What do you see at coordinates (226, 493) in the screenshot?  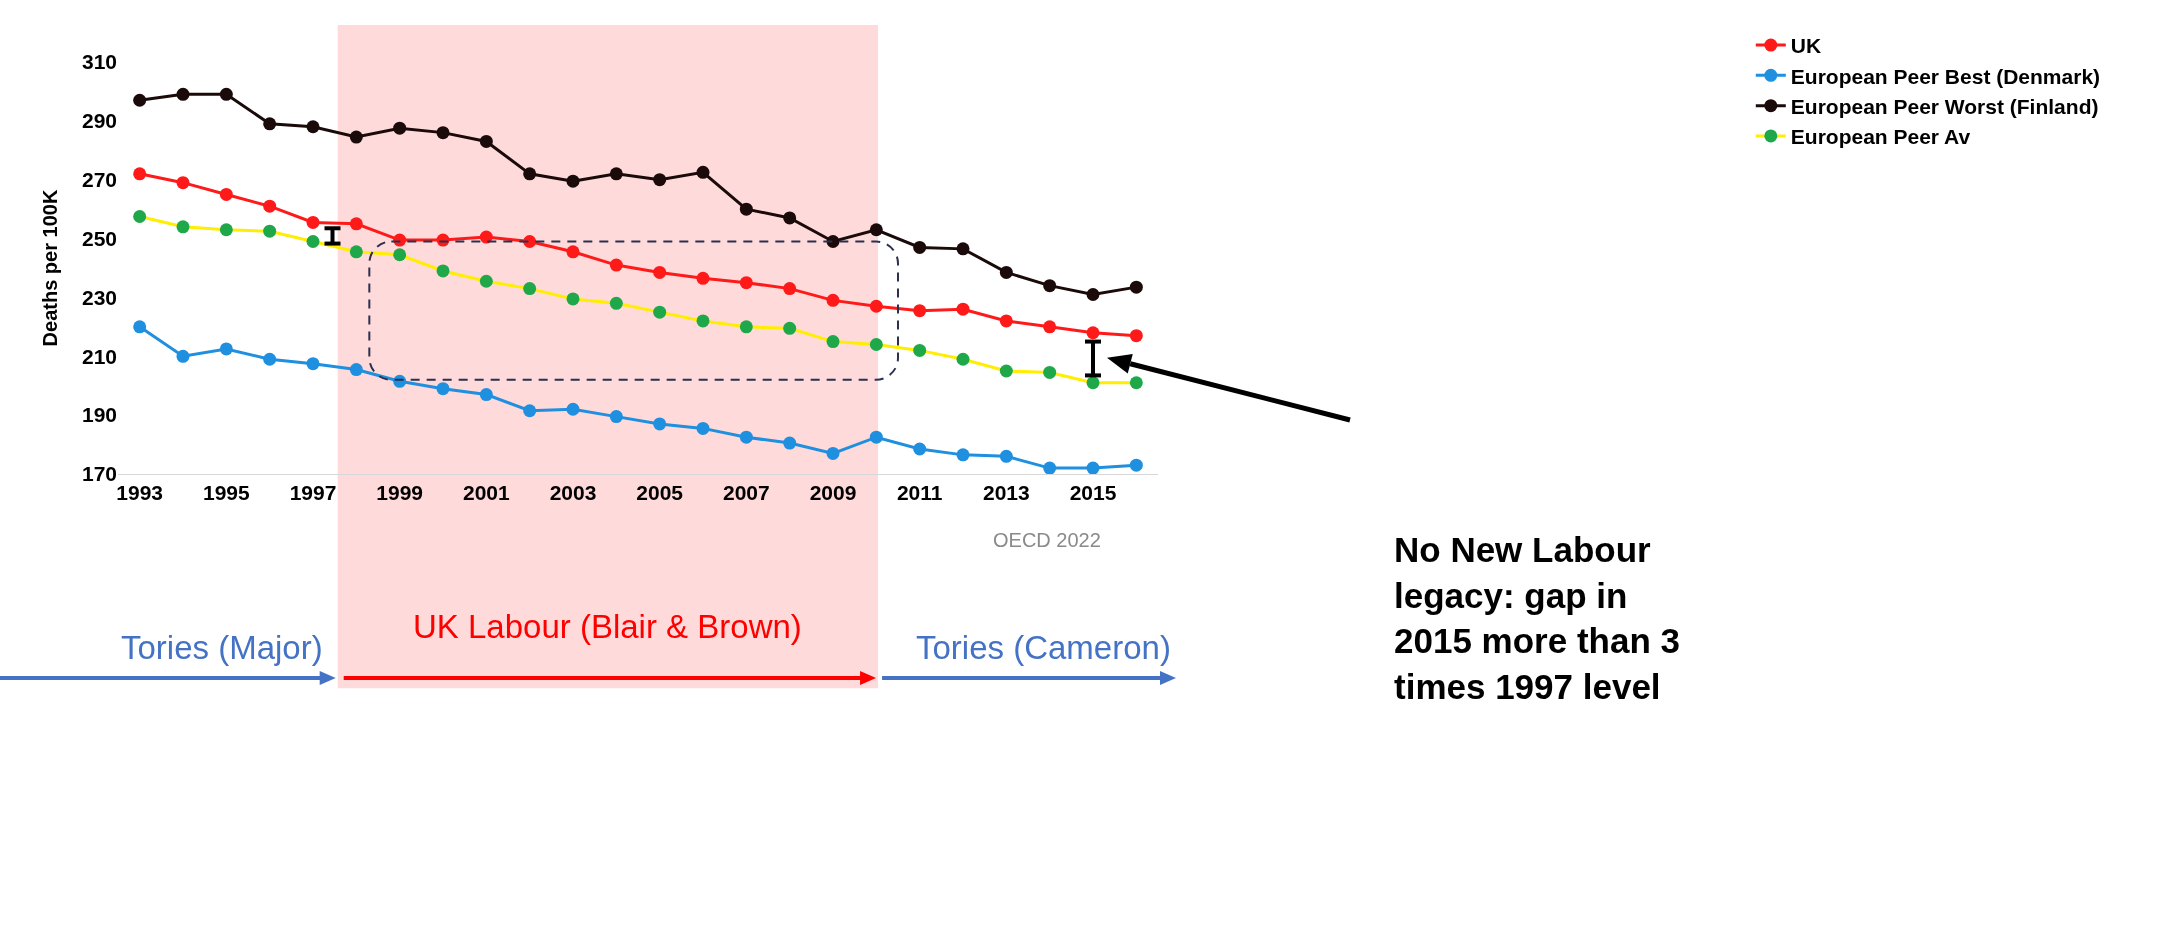 I see `x-tick-label: 1995` at bounding box center [226, 493].